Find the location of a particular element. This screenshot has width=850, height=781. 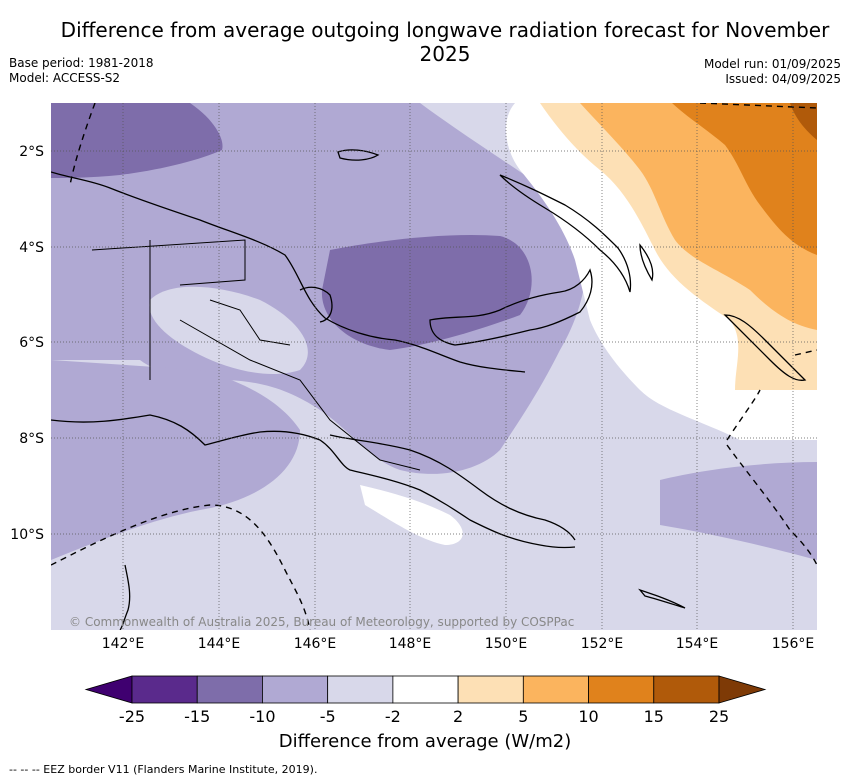

new-britain is located at coordinates (511, 307).